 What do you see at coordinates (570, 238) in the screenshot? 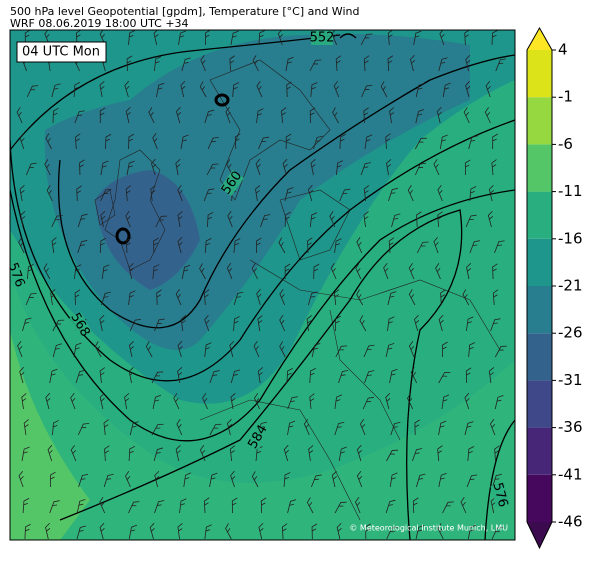
I see `colorbar-tick-label: -16` at bounding box center [570, 238].